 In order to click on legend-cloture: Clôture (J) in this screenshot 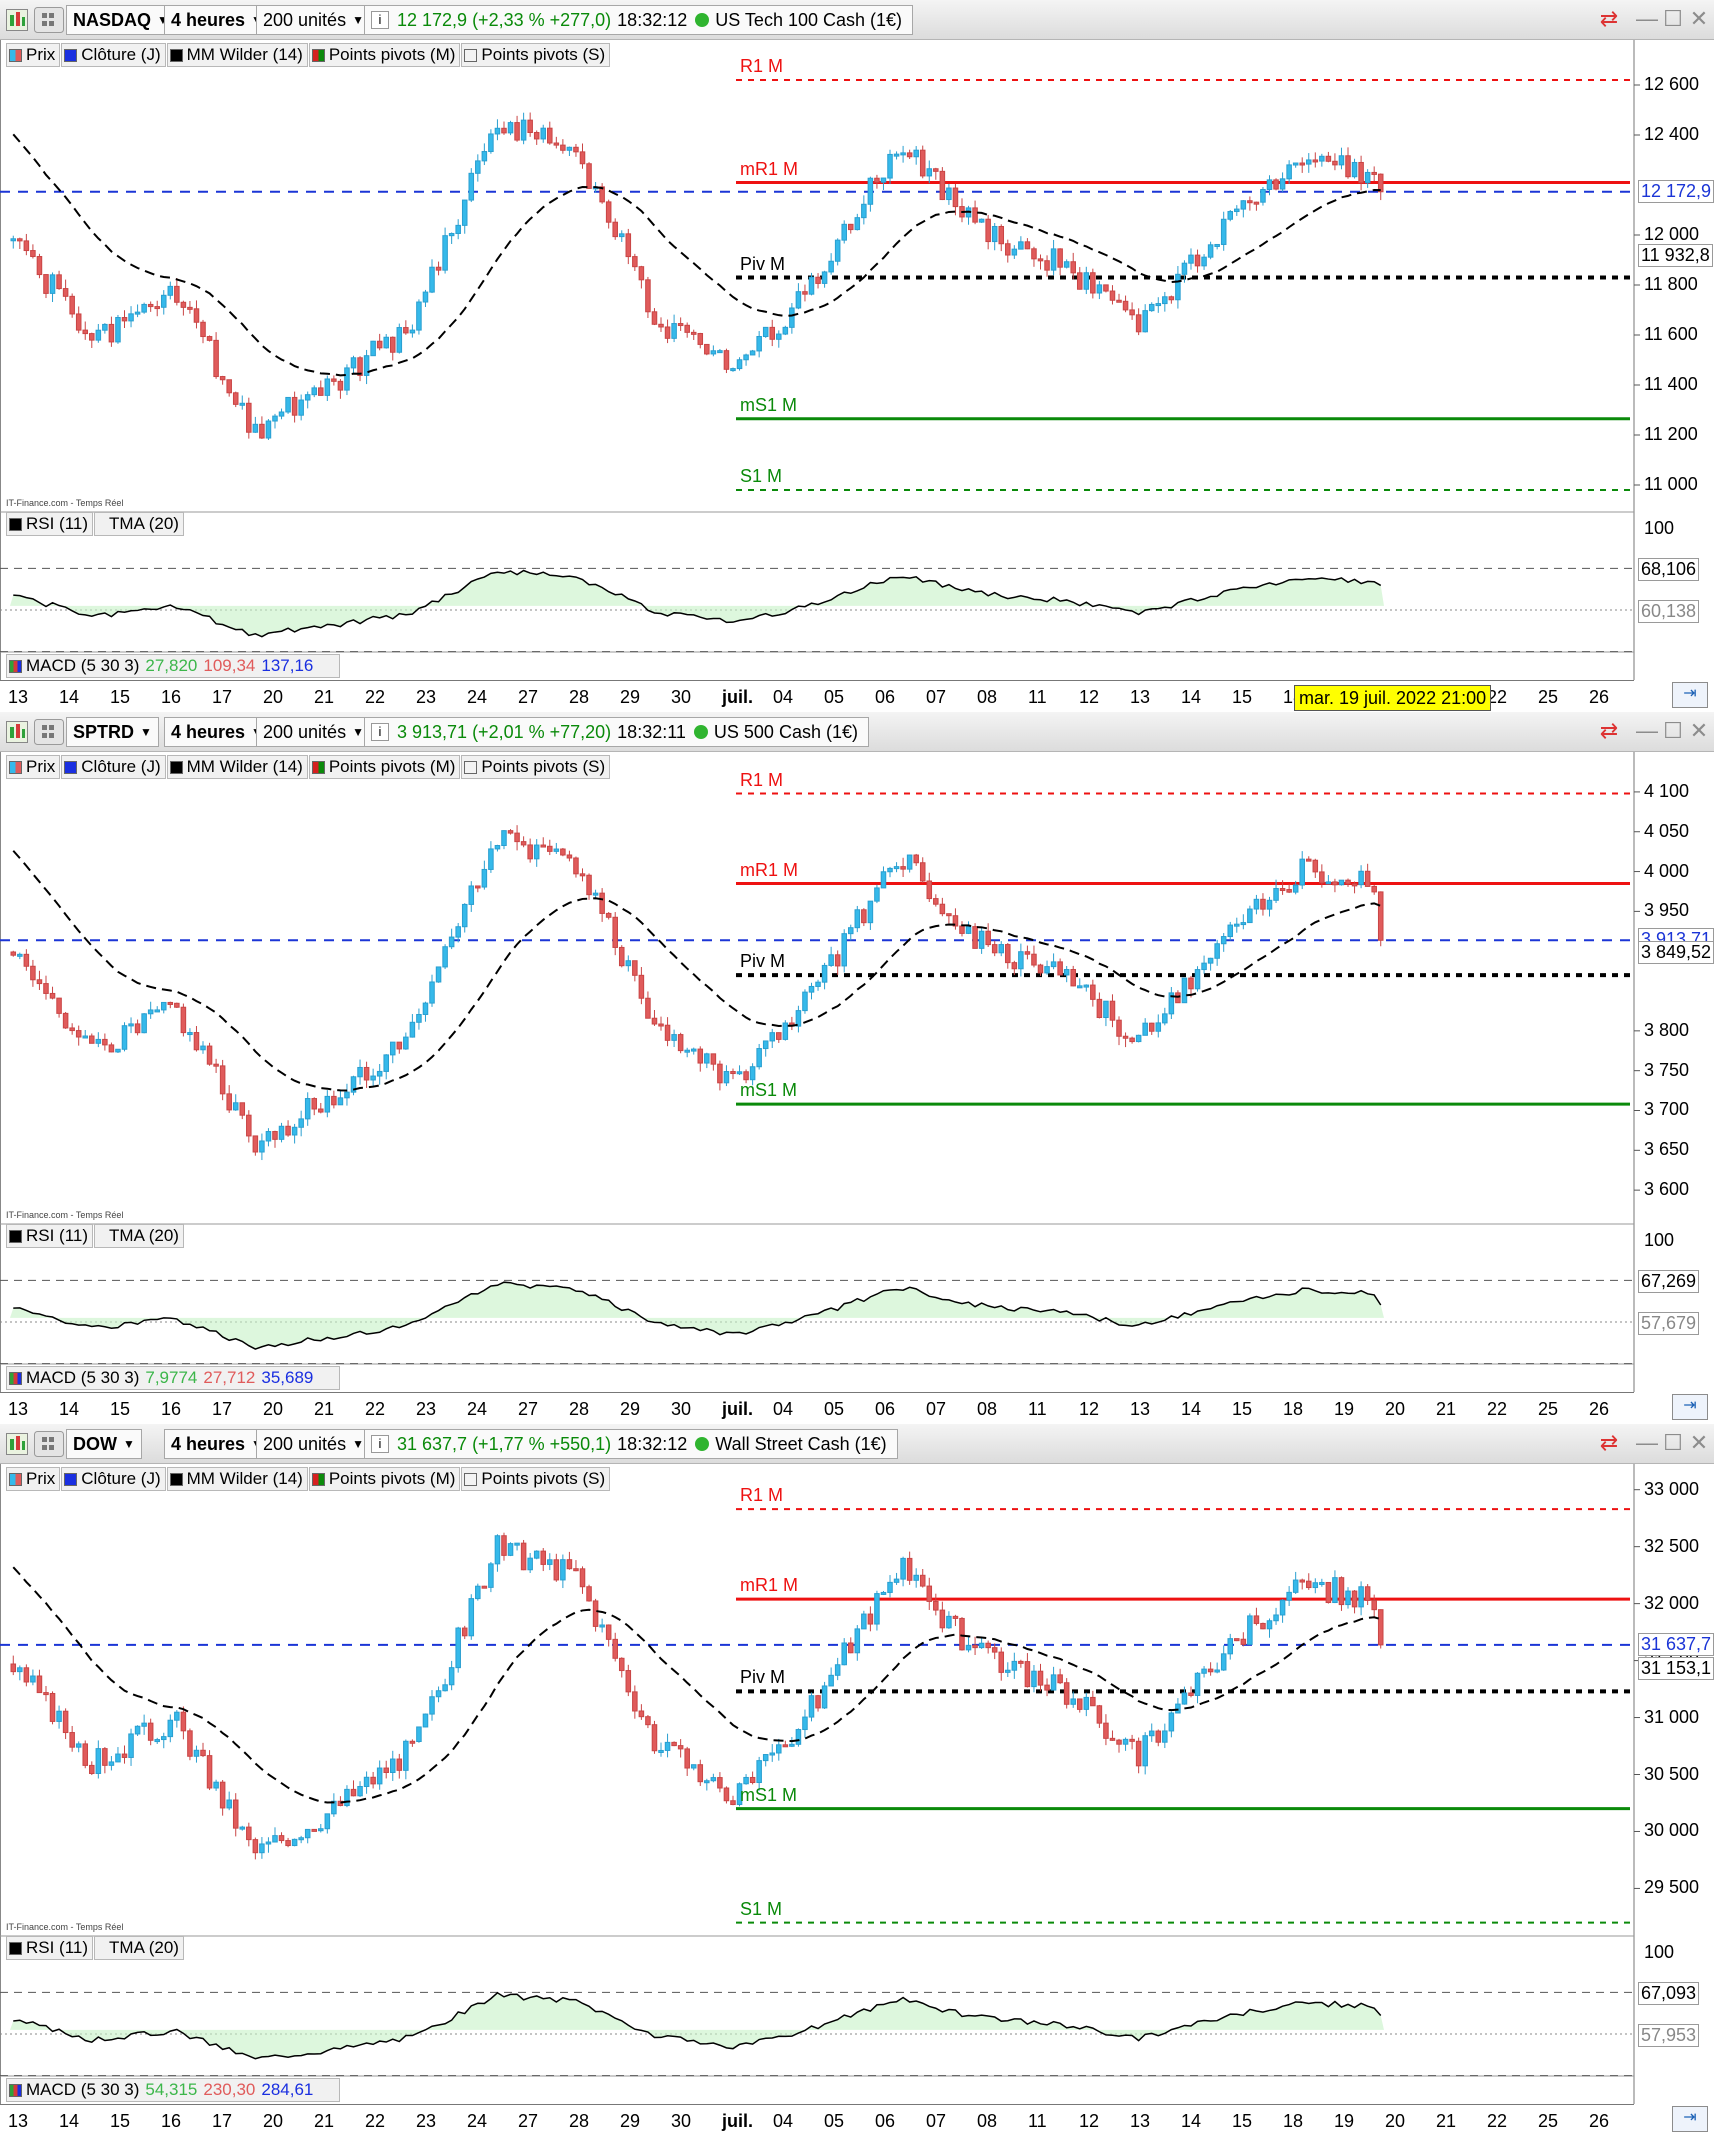, I will do `click(113, 1479)`.